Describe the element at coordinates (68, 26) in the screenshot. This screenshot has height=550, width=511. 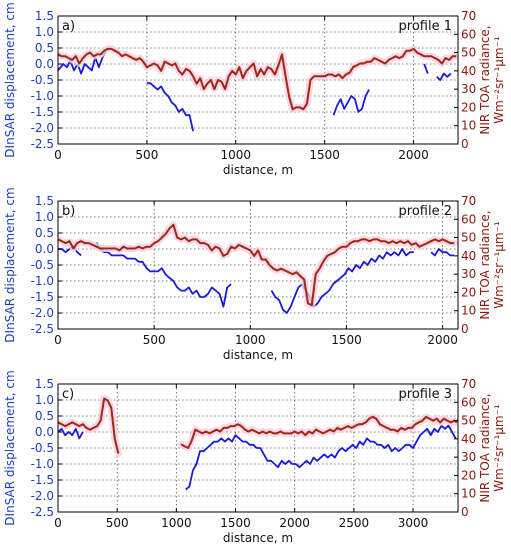
I see `panel-tag: a)` at that location.